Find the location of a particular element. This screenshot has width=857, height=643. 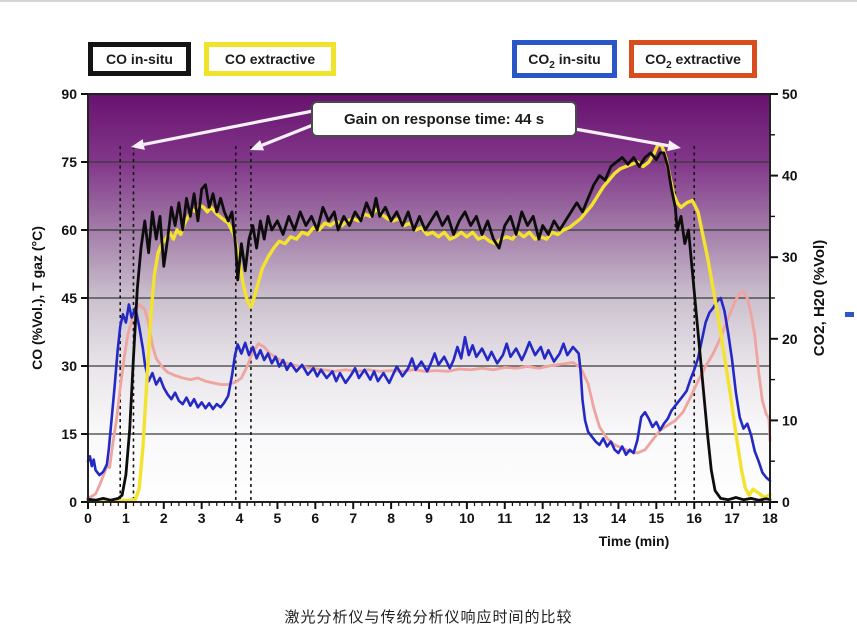

legend-co-insitu-label: CO in-situ is located at coordinates (139, 59).